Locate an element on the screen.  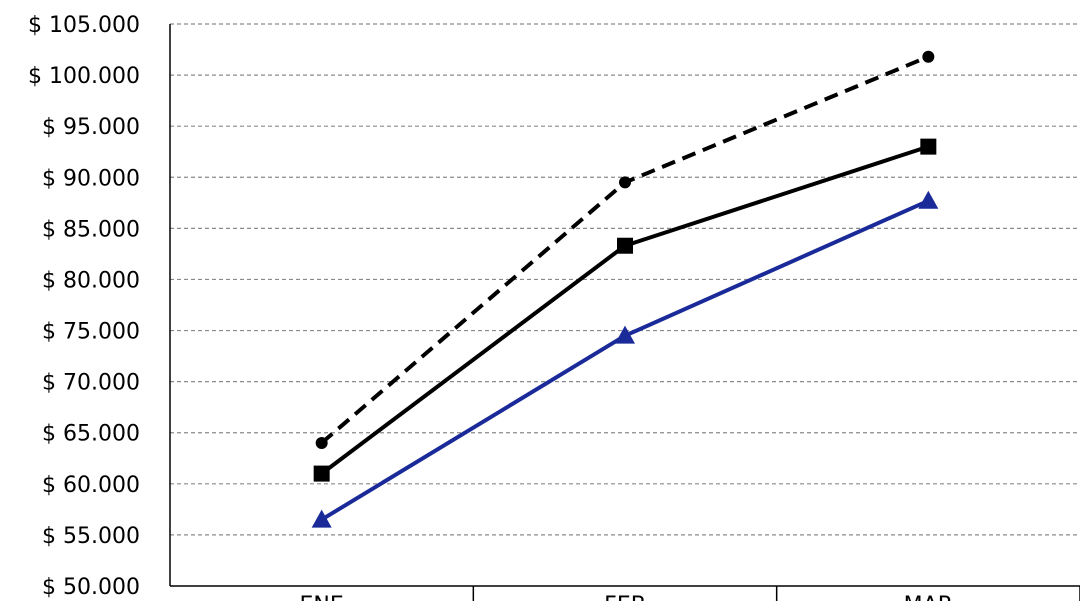
x-tick-label: FEB is located at coordinates (625, 597).